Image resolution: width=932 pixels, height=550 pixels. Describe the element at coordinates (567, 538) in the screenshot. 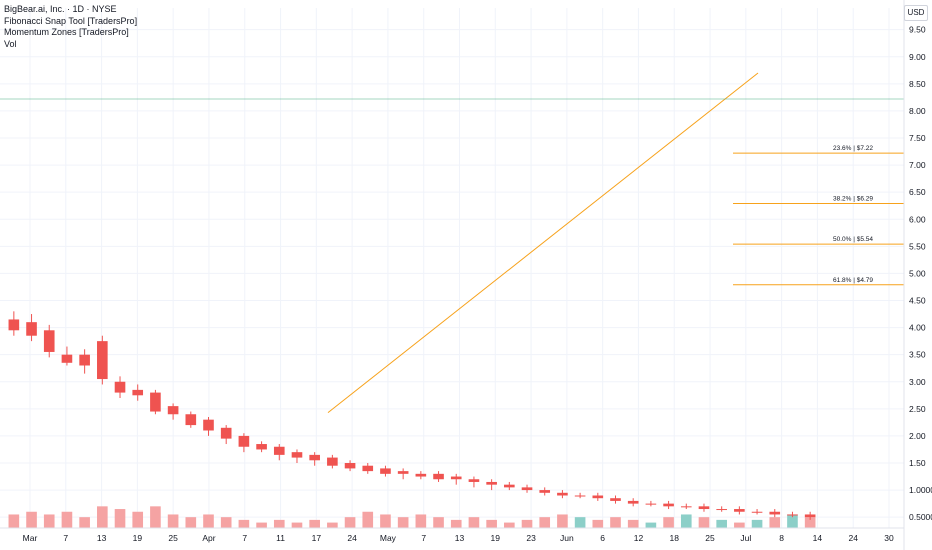

I see `time-tick-label: Jun` at that location.